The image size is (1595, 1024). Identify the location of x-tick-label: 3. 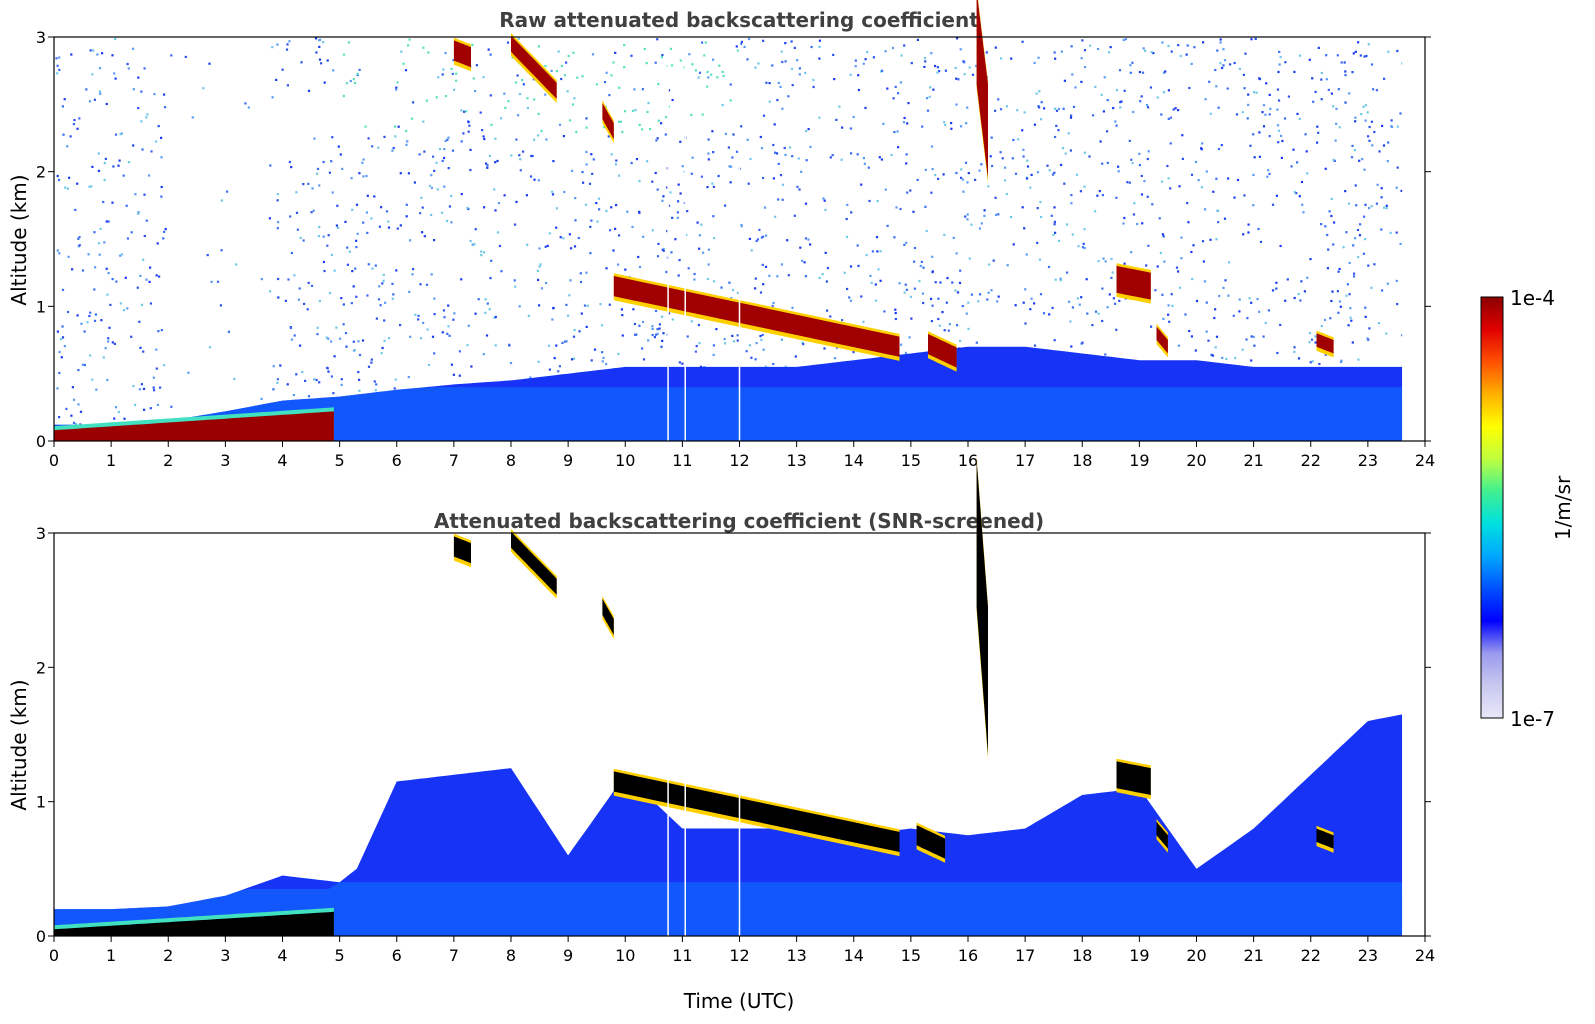
(225, 460).